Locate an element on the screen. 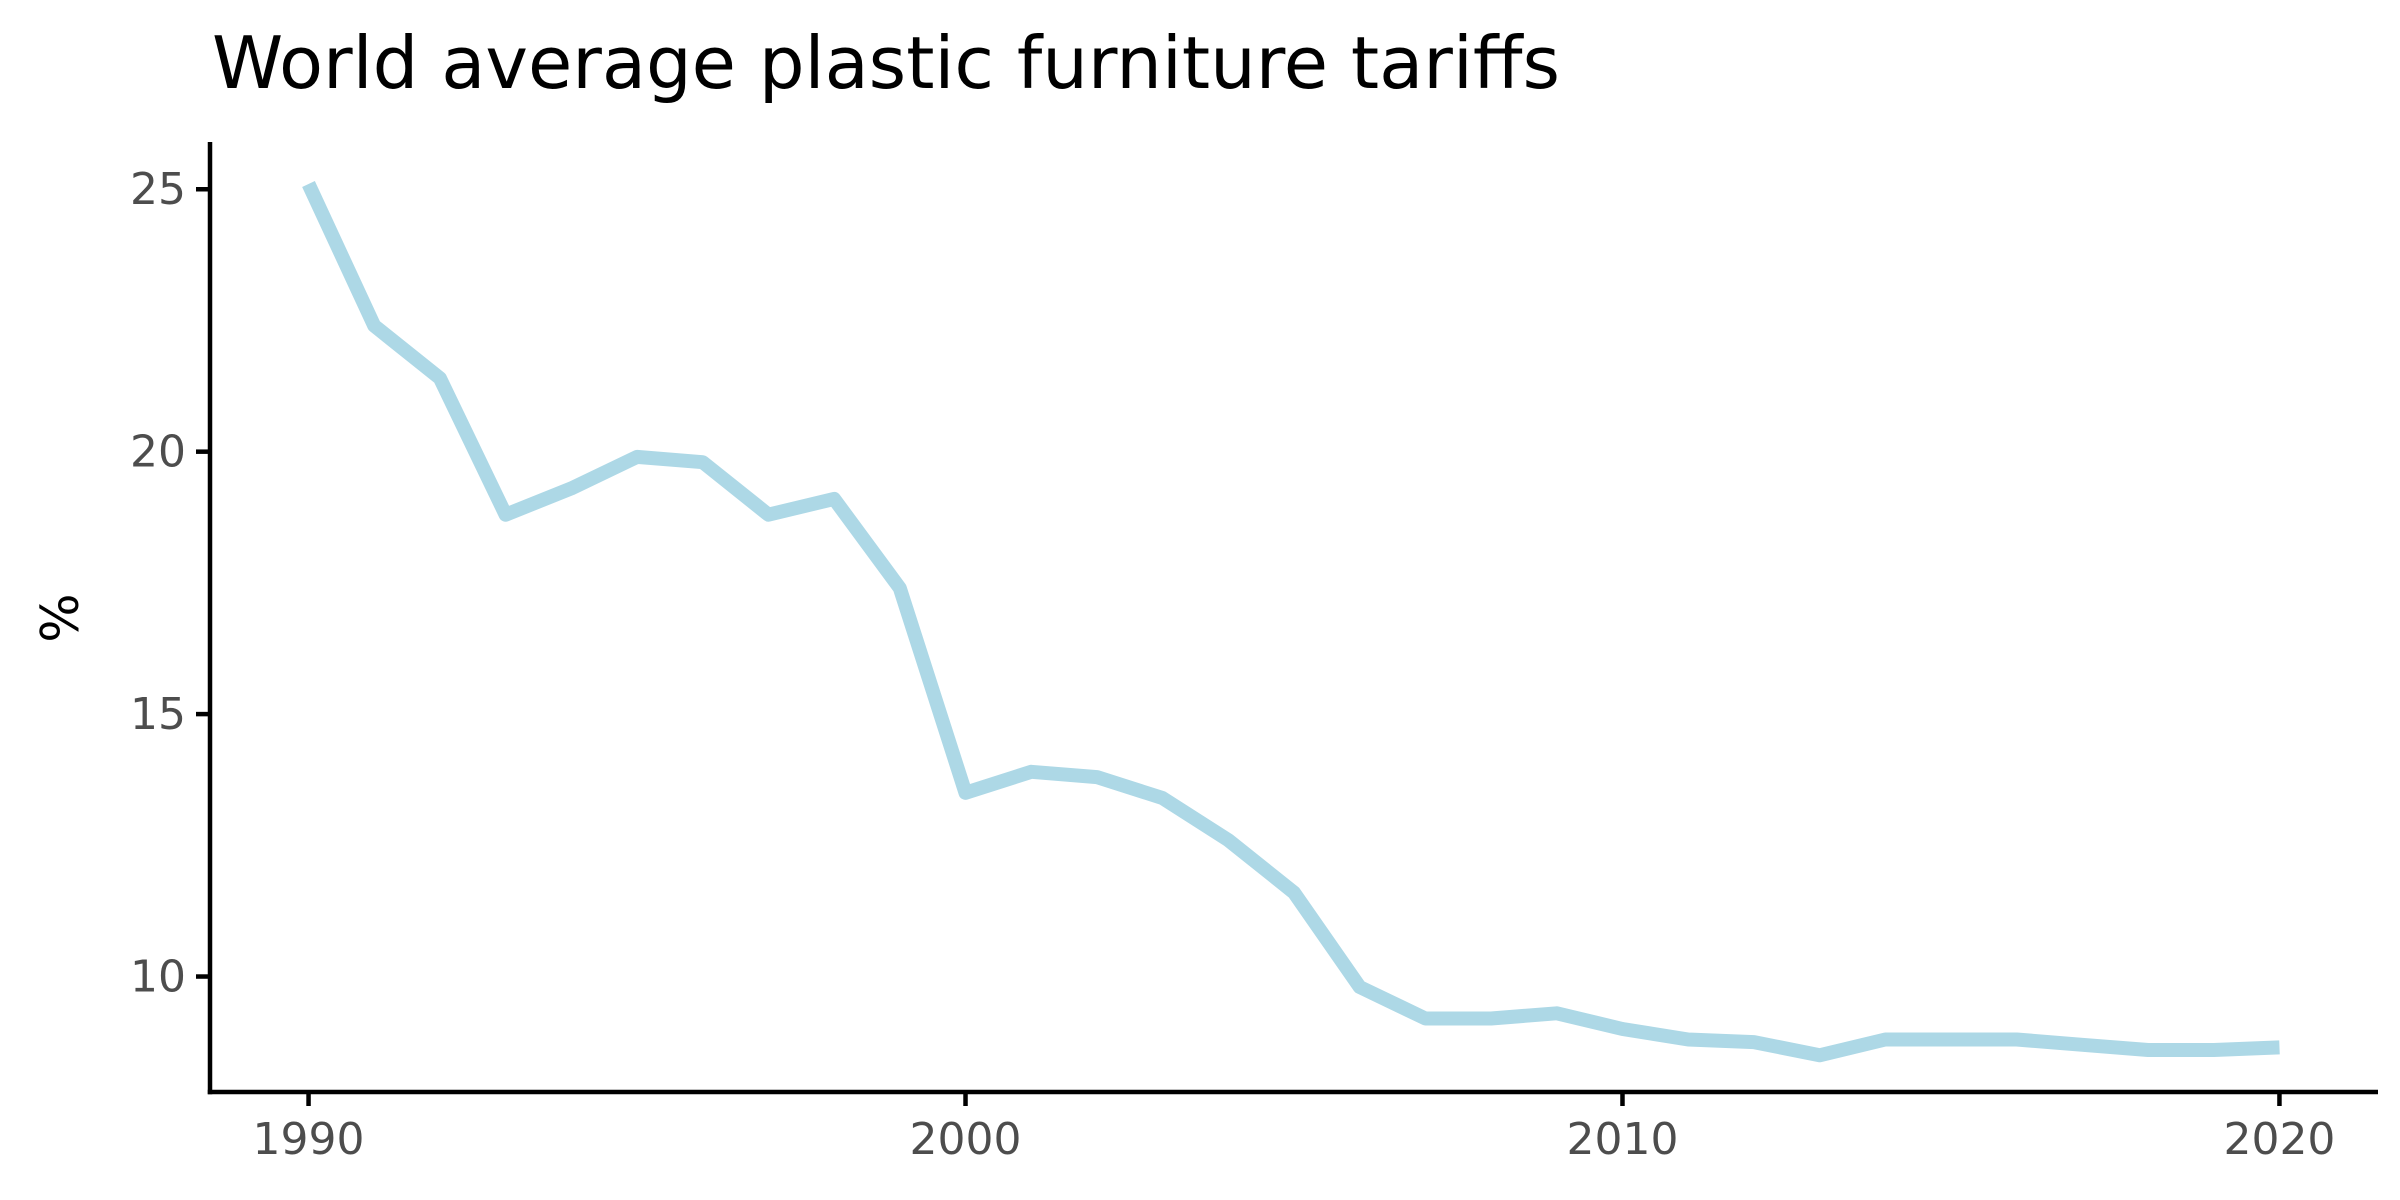  chart-title: World average plastic furniture tariffs is located at coordinates (886, 63).